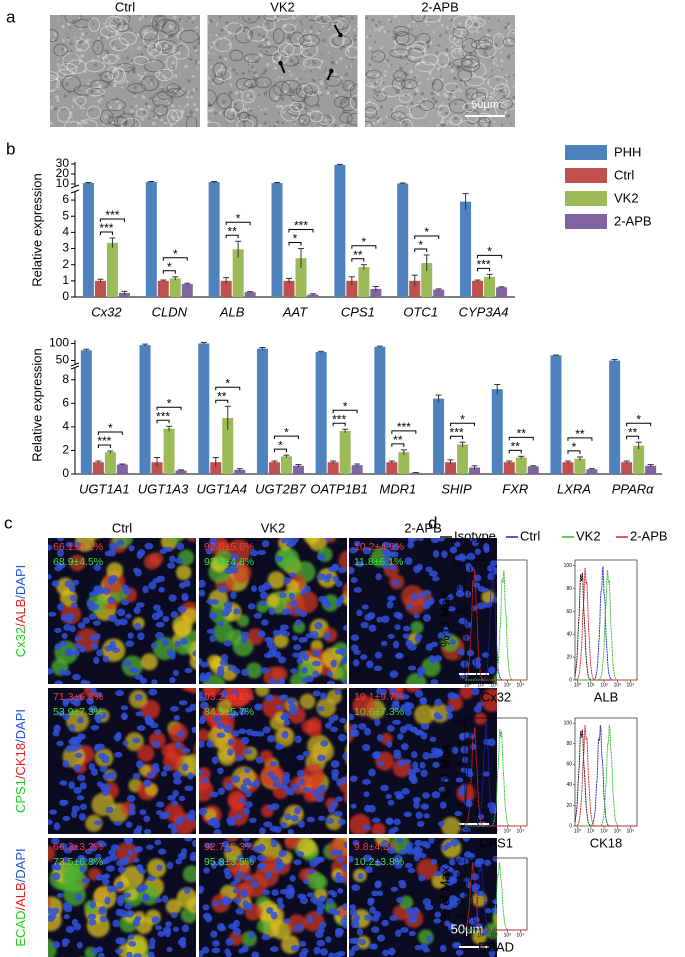  I want to click on histogram-curve, so click(496, 623).